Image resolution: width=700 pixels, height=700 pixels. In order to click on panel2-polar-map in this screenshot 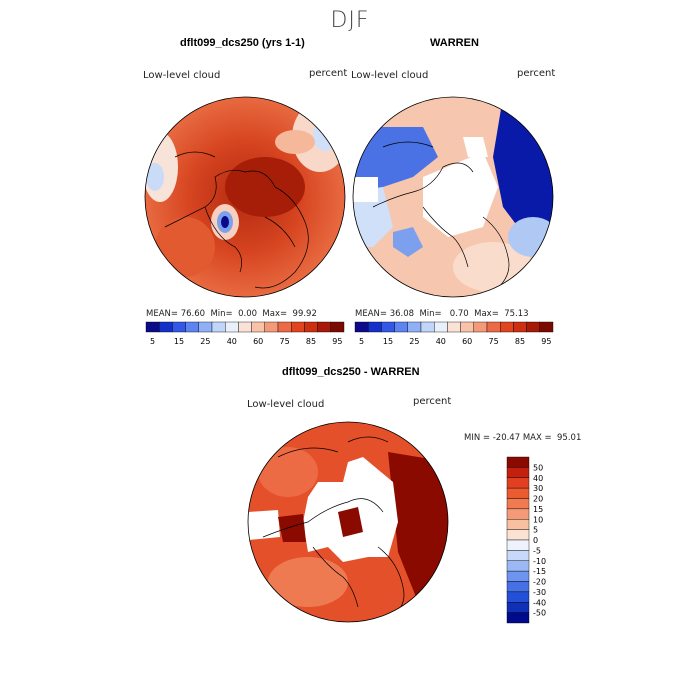, I will do `click(453, 197)`.